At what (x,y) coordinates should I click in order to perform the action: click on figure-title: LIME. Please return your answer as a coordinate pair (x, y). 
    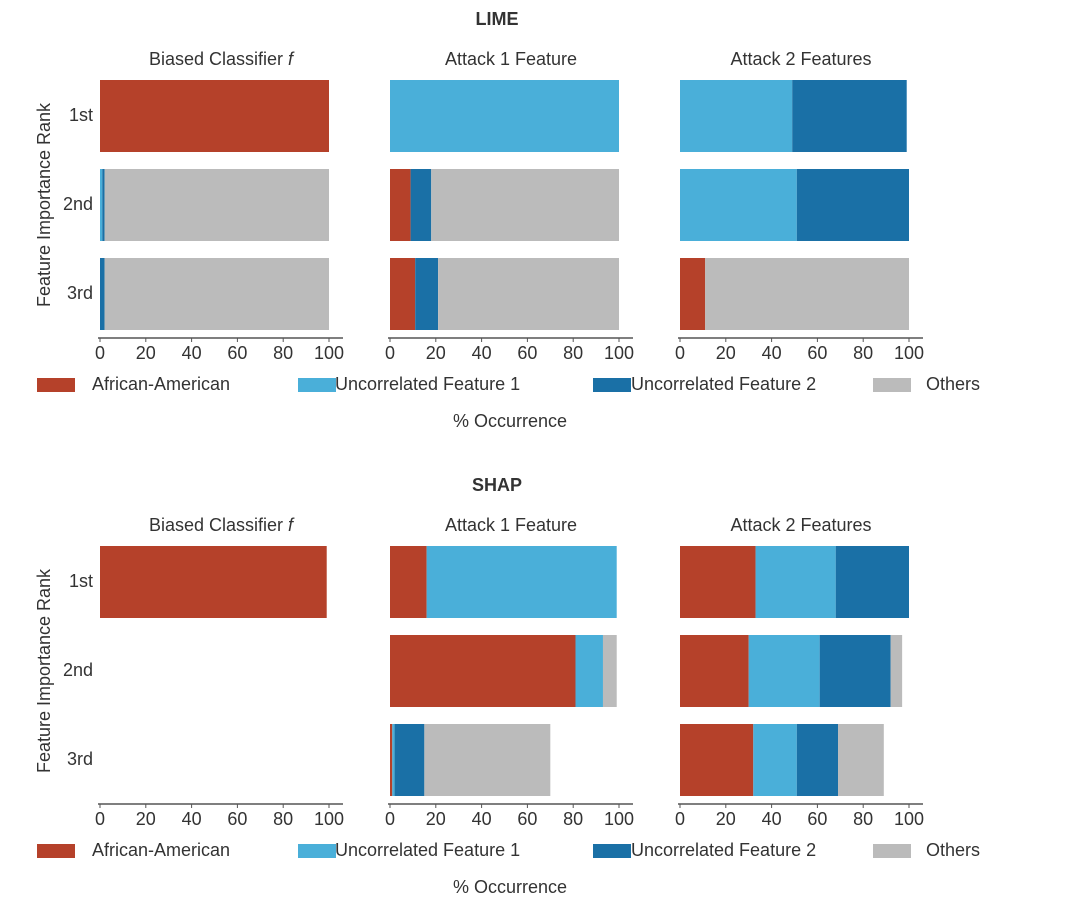
    Looking at the image, I should click on (497, 19).